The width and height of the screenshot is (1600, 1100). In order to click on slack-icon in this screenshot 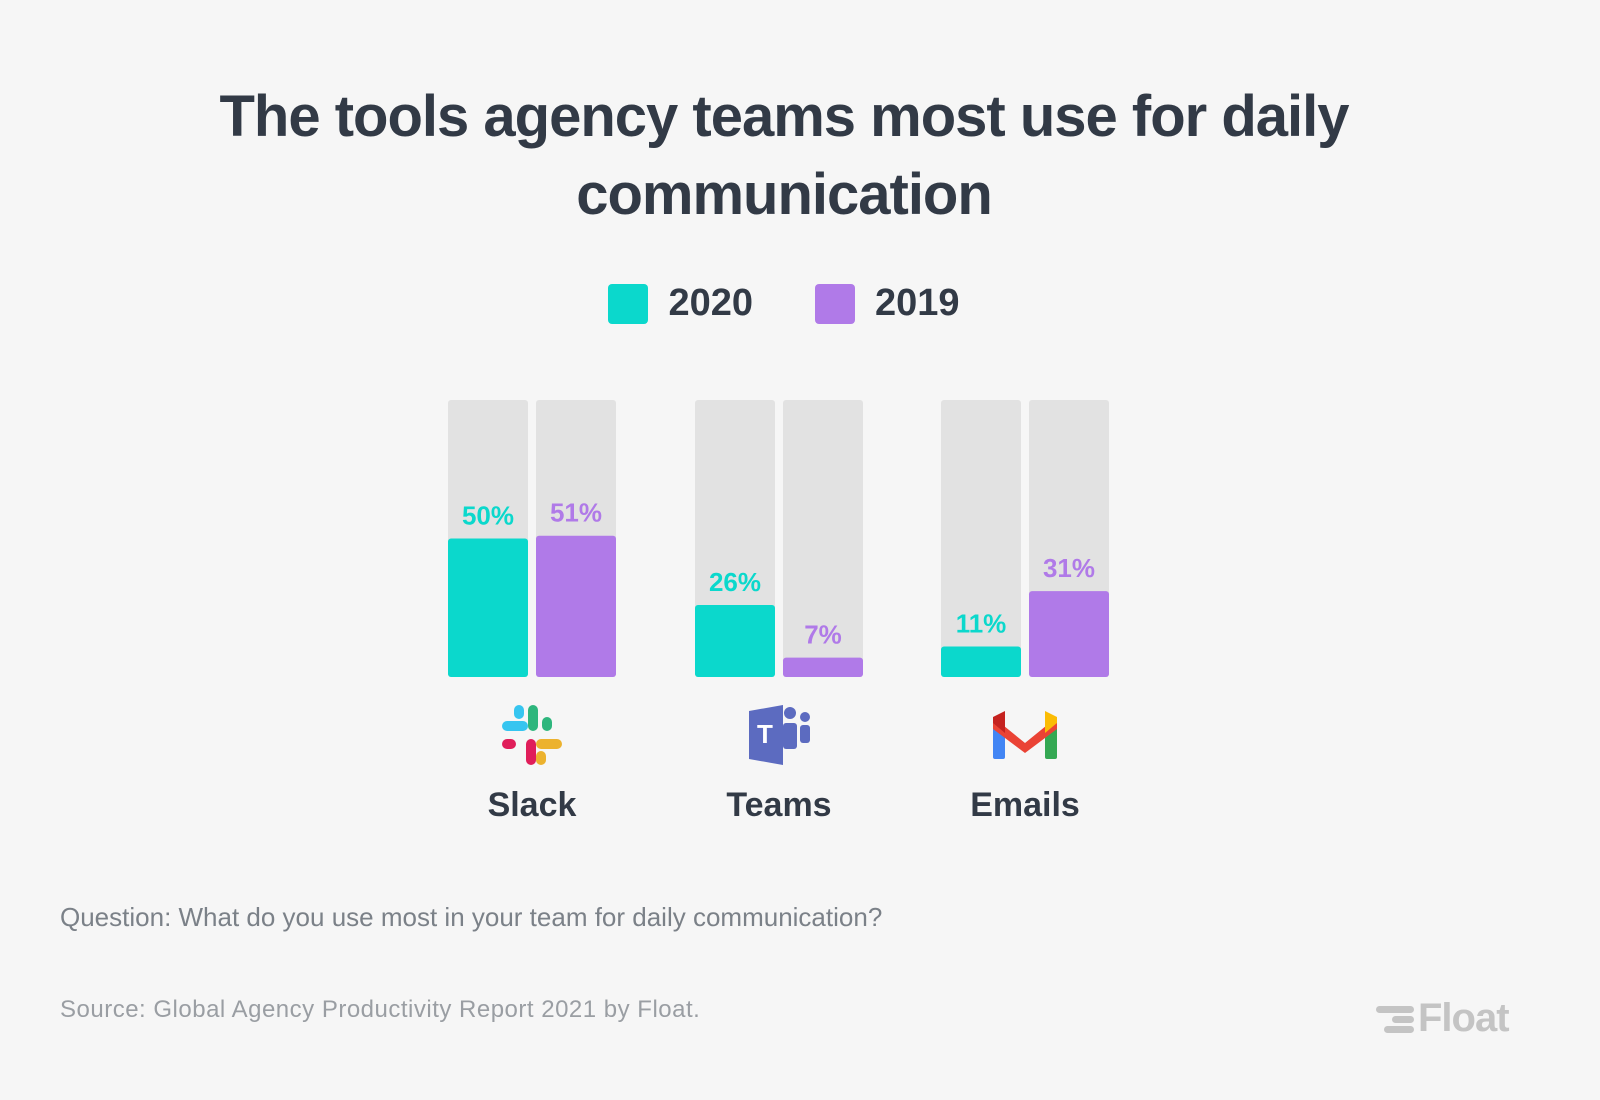, I will do `click(532, 735)`.